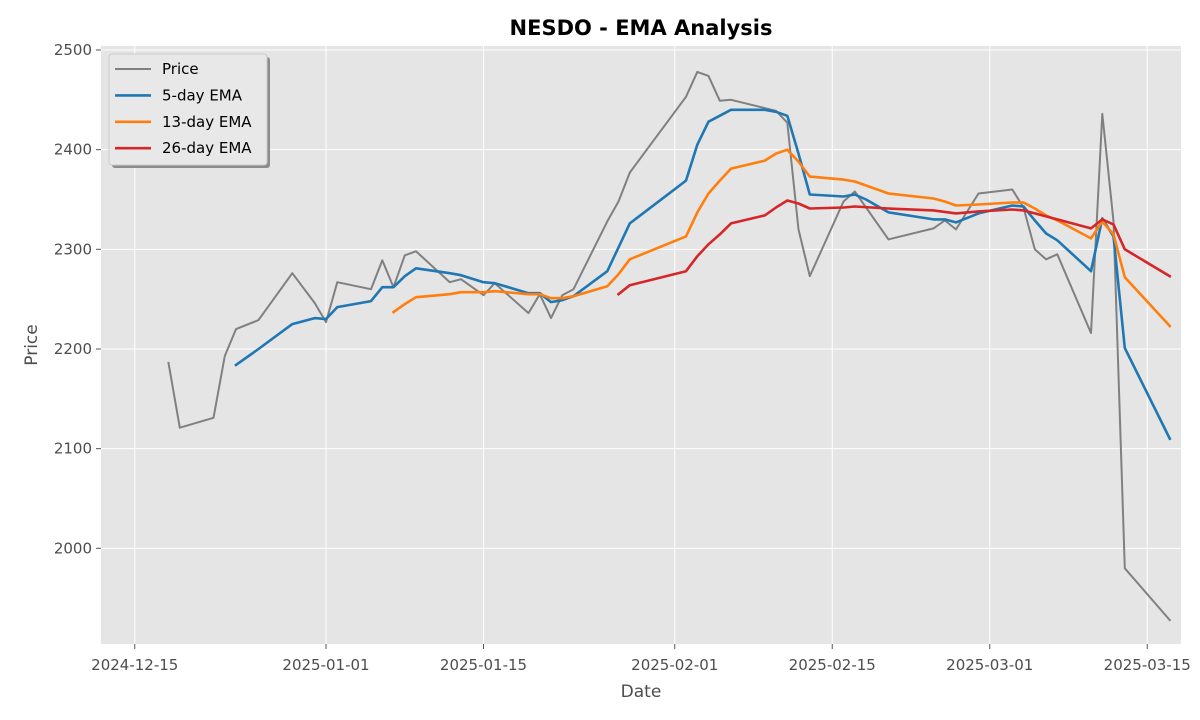 The width and height of the screenshot is (1200, 720). Describe the element at coordinates (202, 95) in the screenshot. I see `legend-label: 5-day EMA` at that location.